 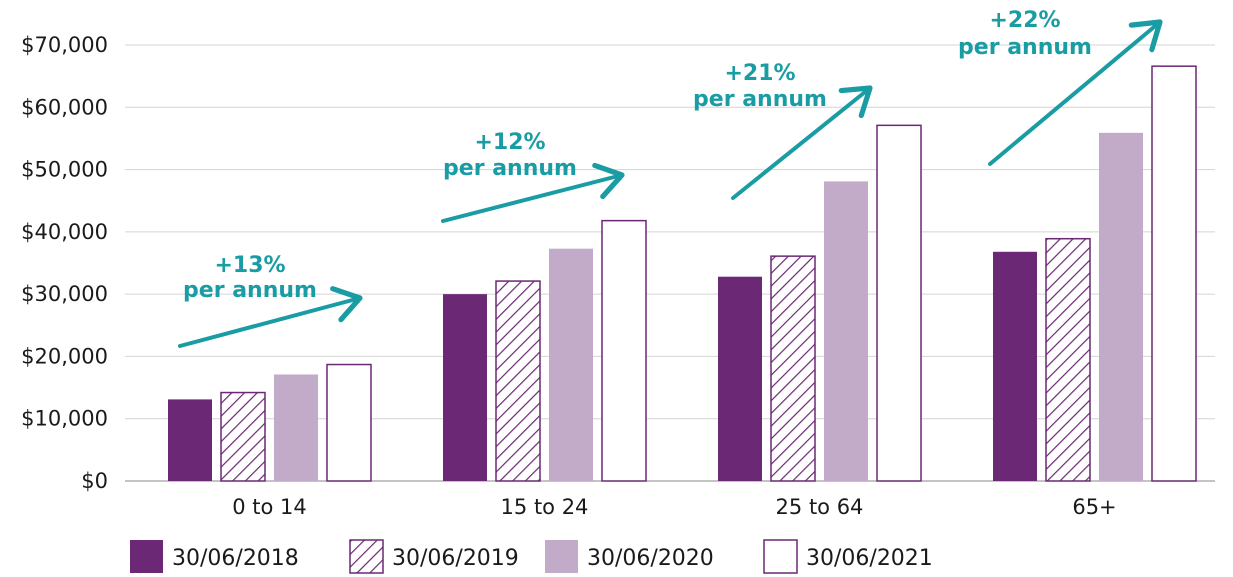 I want to click on x-axis: 0 to 14 15 to 24 25 to 64 65+, so click(x=674, y=507).